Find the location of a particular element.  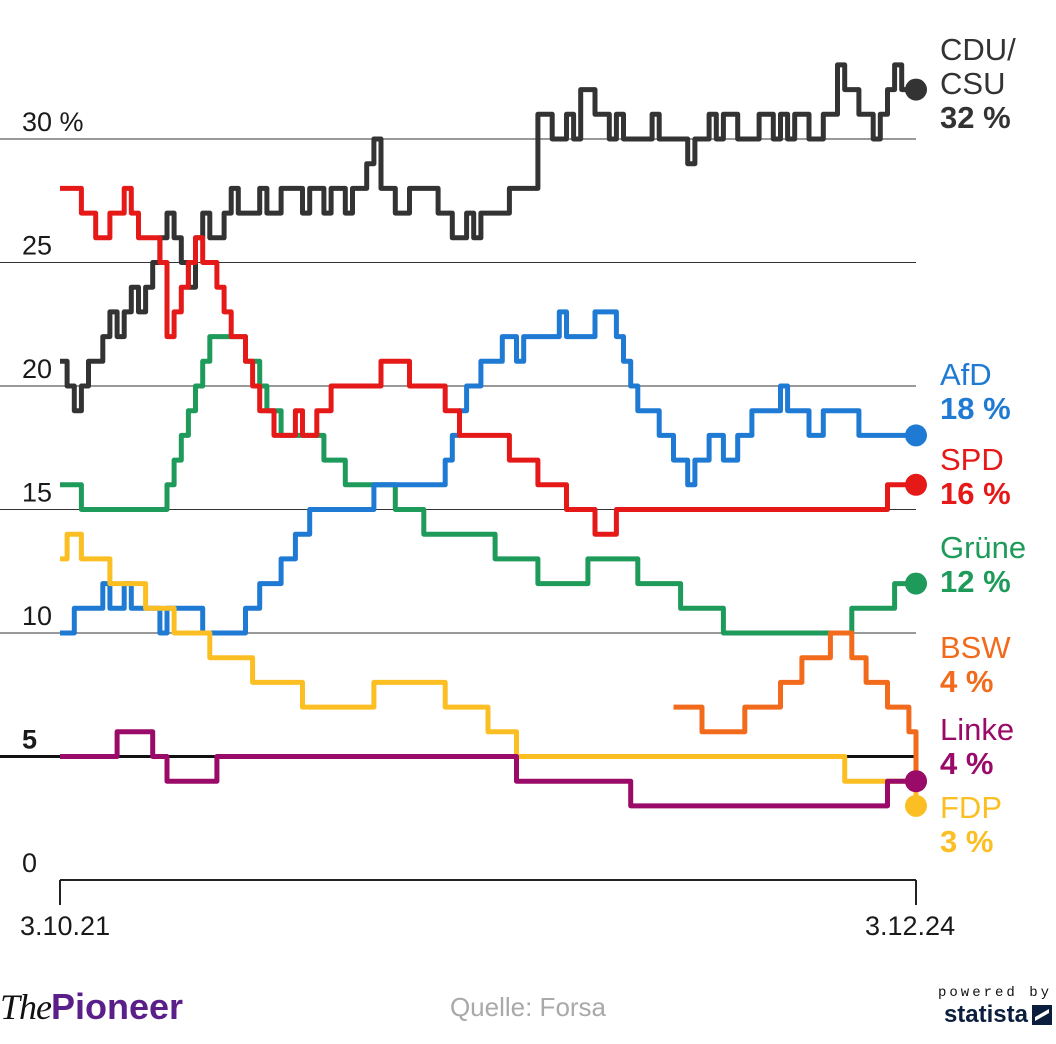

endpoint-afd is located at coordinates (916, 435).